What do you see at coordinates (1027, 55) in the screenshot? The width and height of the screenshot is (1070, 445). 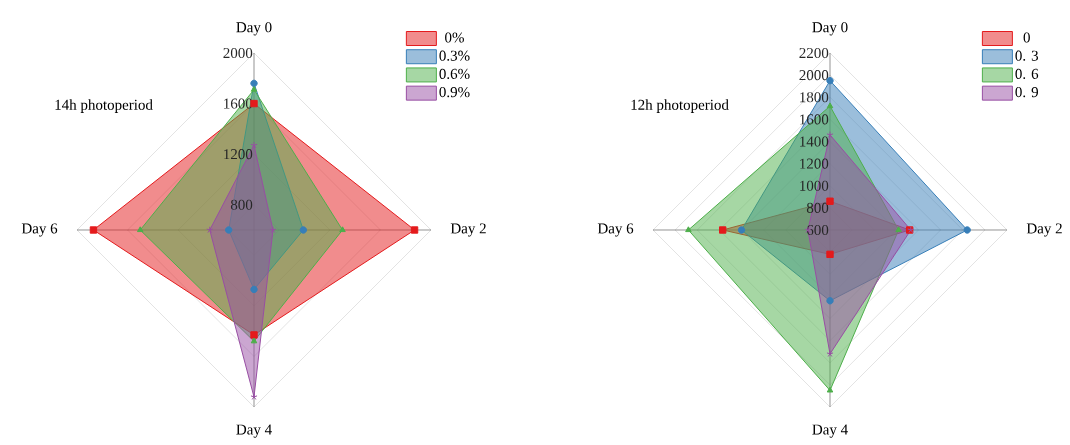 I see `legend-label: 0. 3` at bounding box center [1027, 55].